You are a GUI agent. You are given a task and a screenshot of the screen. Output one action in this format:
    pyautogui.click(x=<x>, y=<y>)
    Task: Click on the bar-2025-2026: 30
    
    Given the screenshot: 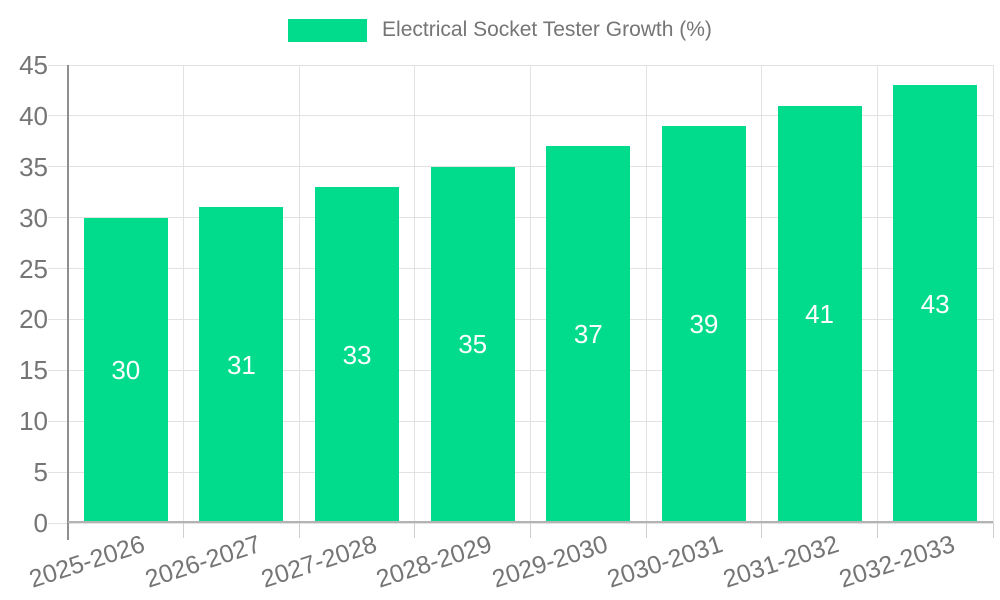 What is the action you would take?
    pyautogui.click(x=125, y=370)
    